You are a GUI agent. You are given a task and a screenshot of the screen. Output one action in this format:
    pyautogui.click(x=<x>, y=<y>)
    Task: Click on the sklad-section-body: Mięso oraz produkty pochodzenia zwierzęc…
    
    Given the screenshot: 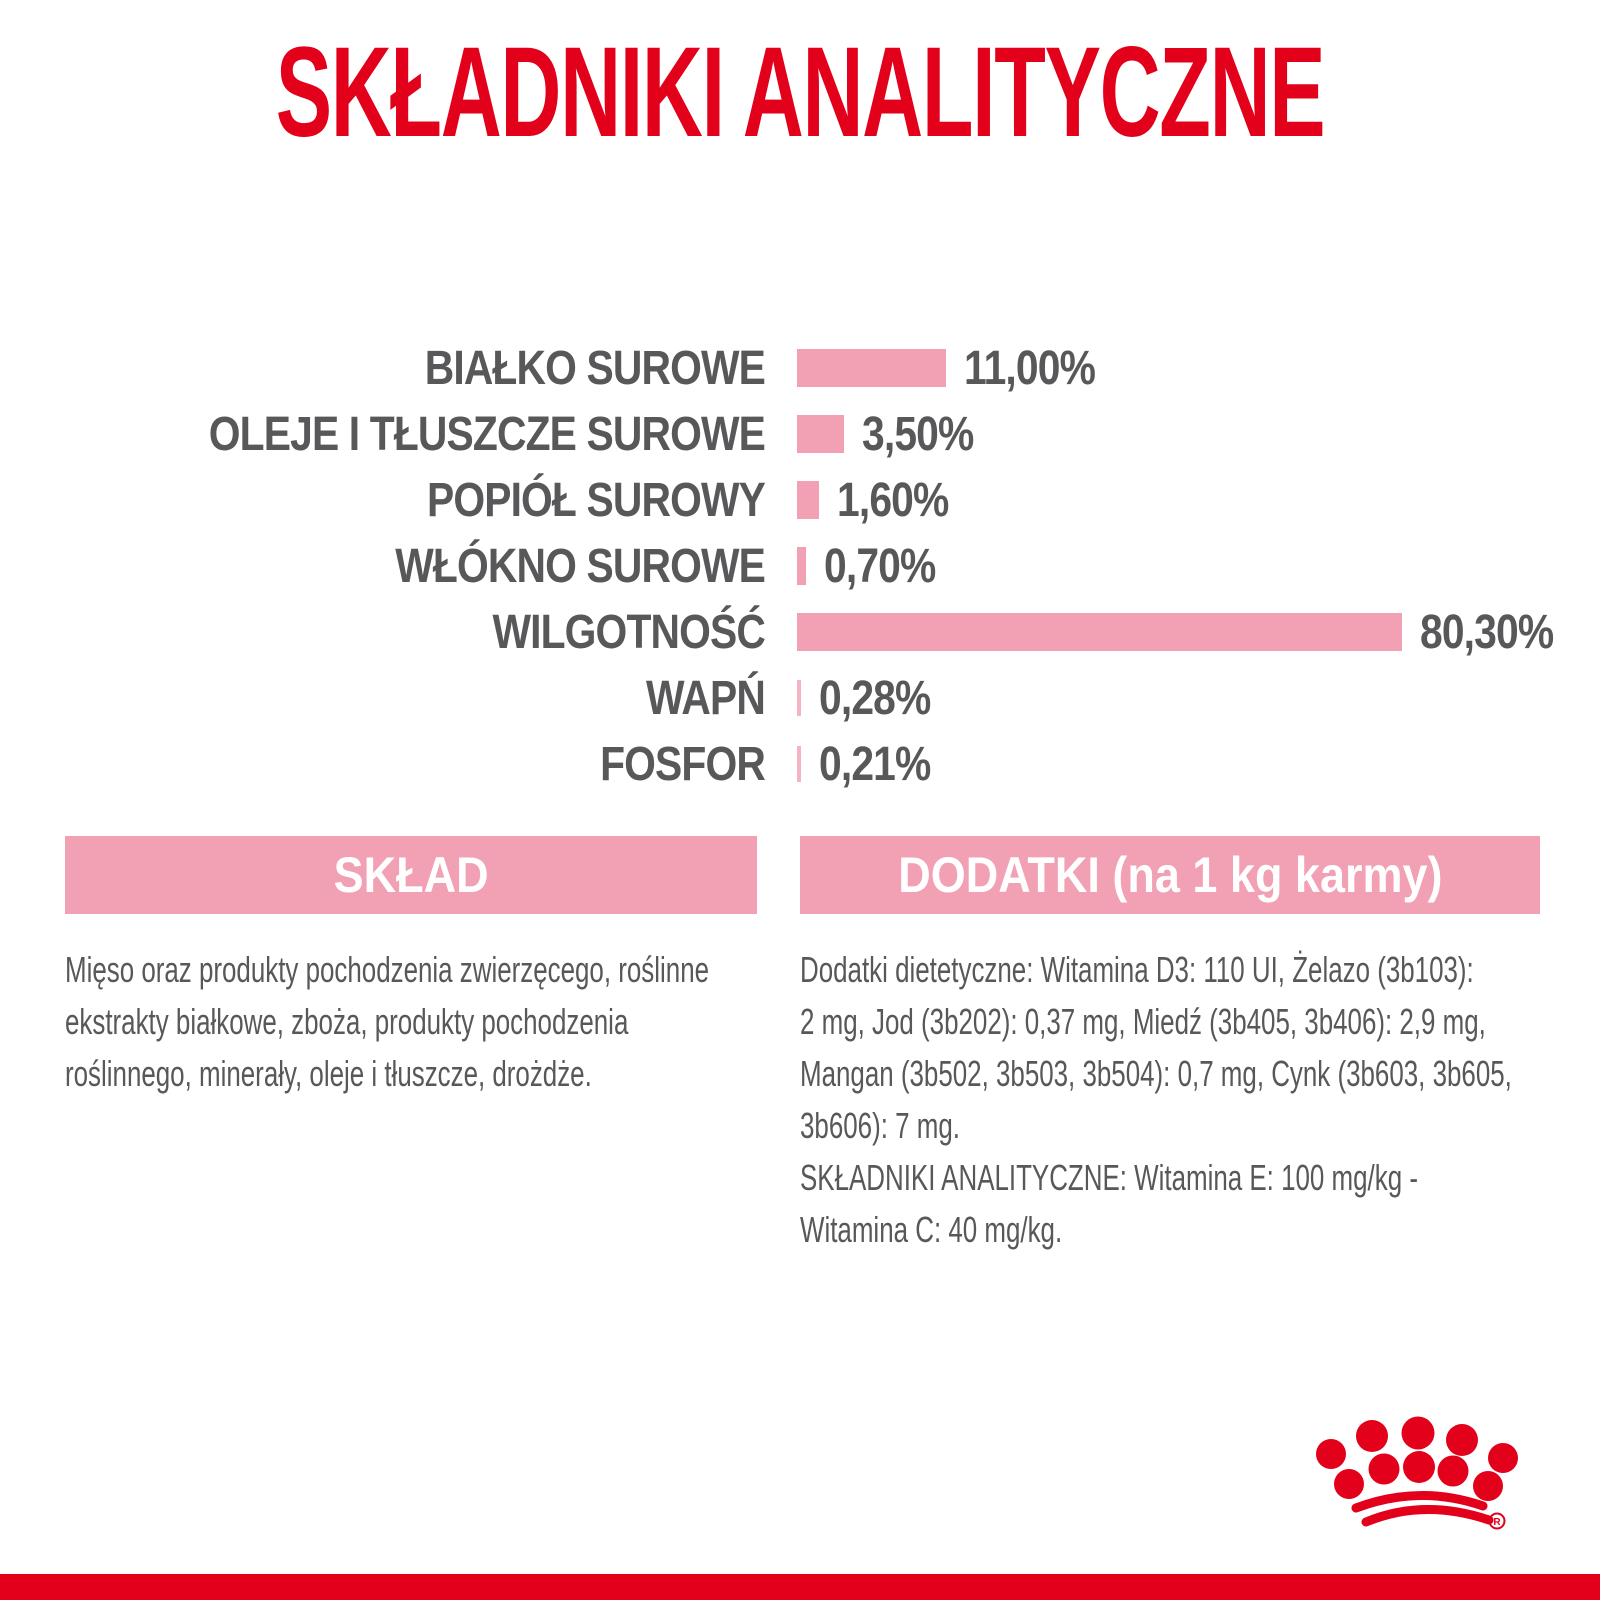 What is the action you would take?
    pyautogui.click(x=411, y=1022)
    